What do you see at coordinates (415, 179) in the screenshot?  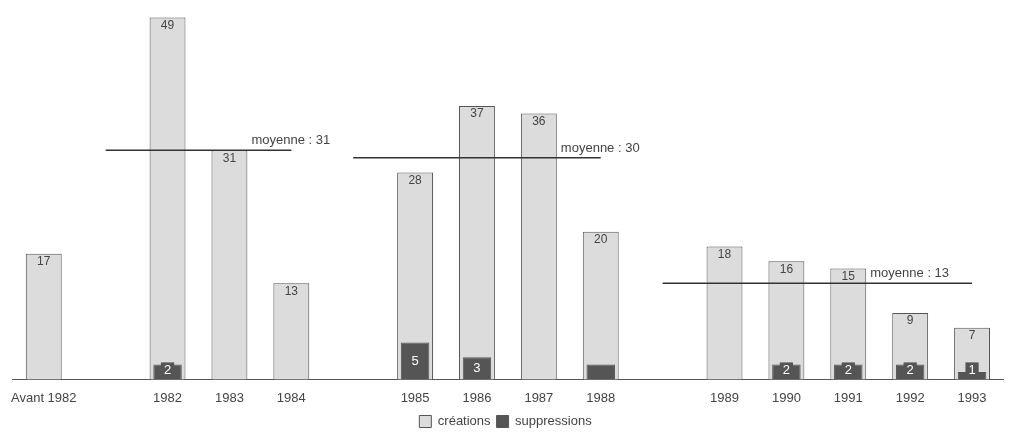 I see `data-label: 28` at bounding box center [415, 179].